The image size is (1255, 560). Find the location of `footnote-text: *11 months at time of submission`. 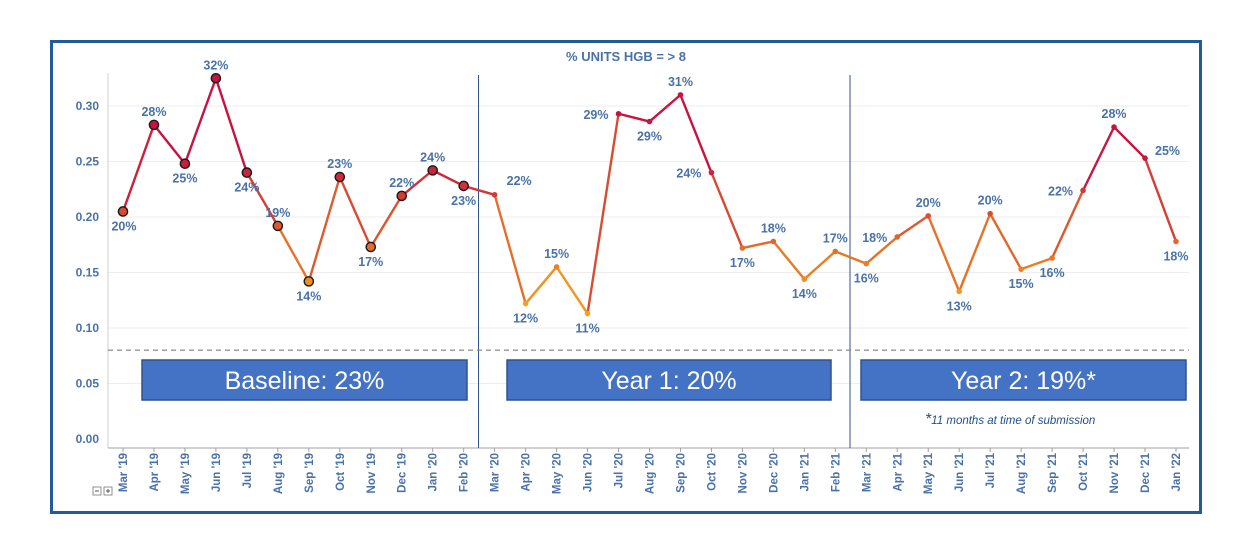

footnote-text: *11 months at time of submission is located at coordinates (1010, 419).